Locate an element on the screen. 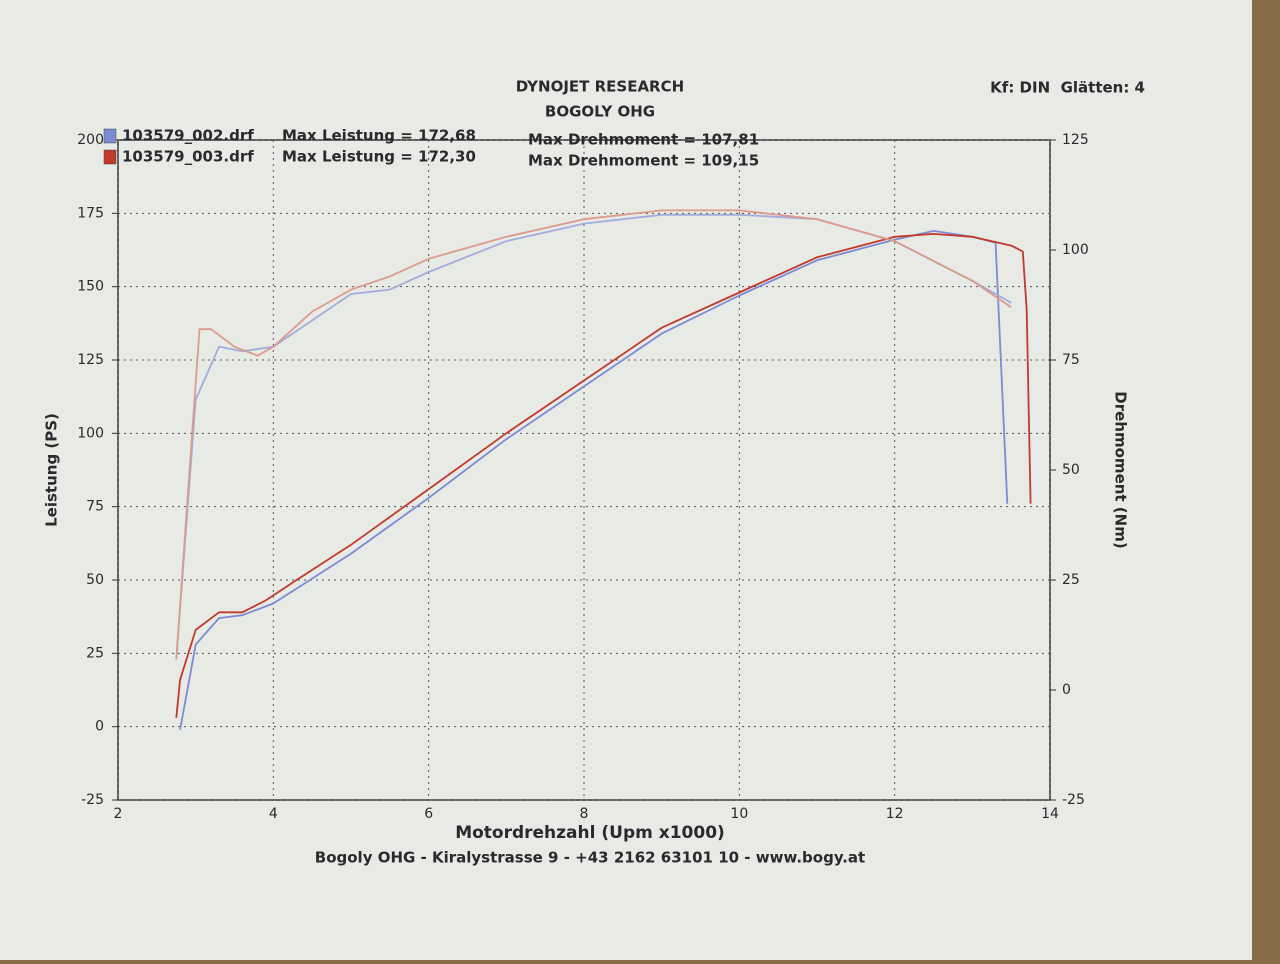 This screenshot has height=964, width=1280. y-tick-label: 50 is located at coordinates (95, 580).